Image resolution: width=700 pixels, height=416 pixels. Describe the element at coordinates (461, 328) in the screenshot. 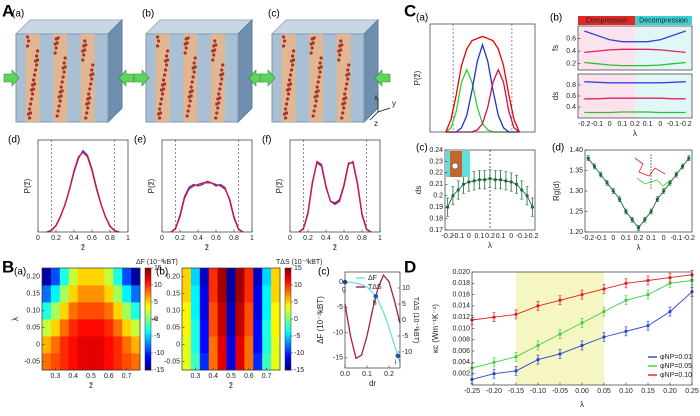

I see `y-tick-label: 0.010` at that location.